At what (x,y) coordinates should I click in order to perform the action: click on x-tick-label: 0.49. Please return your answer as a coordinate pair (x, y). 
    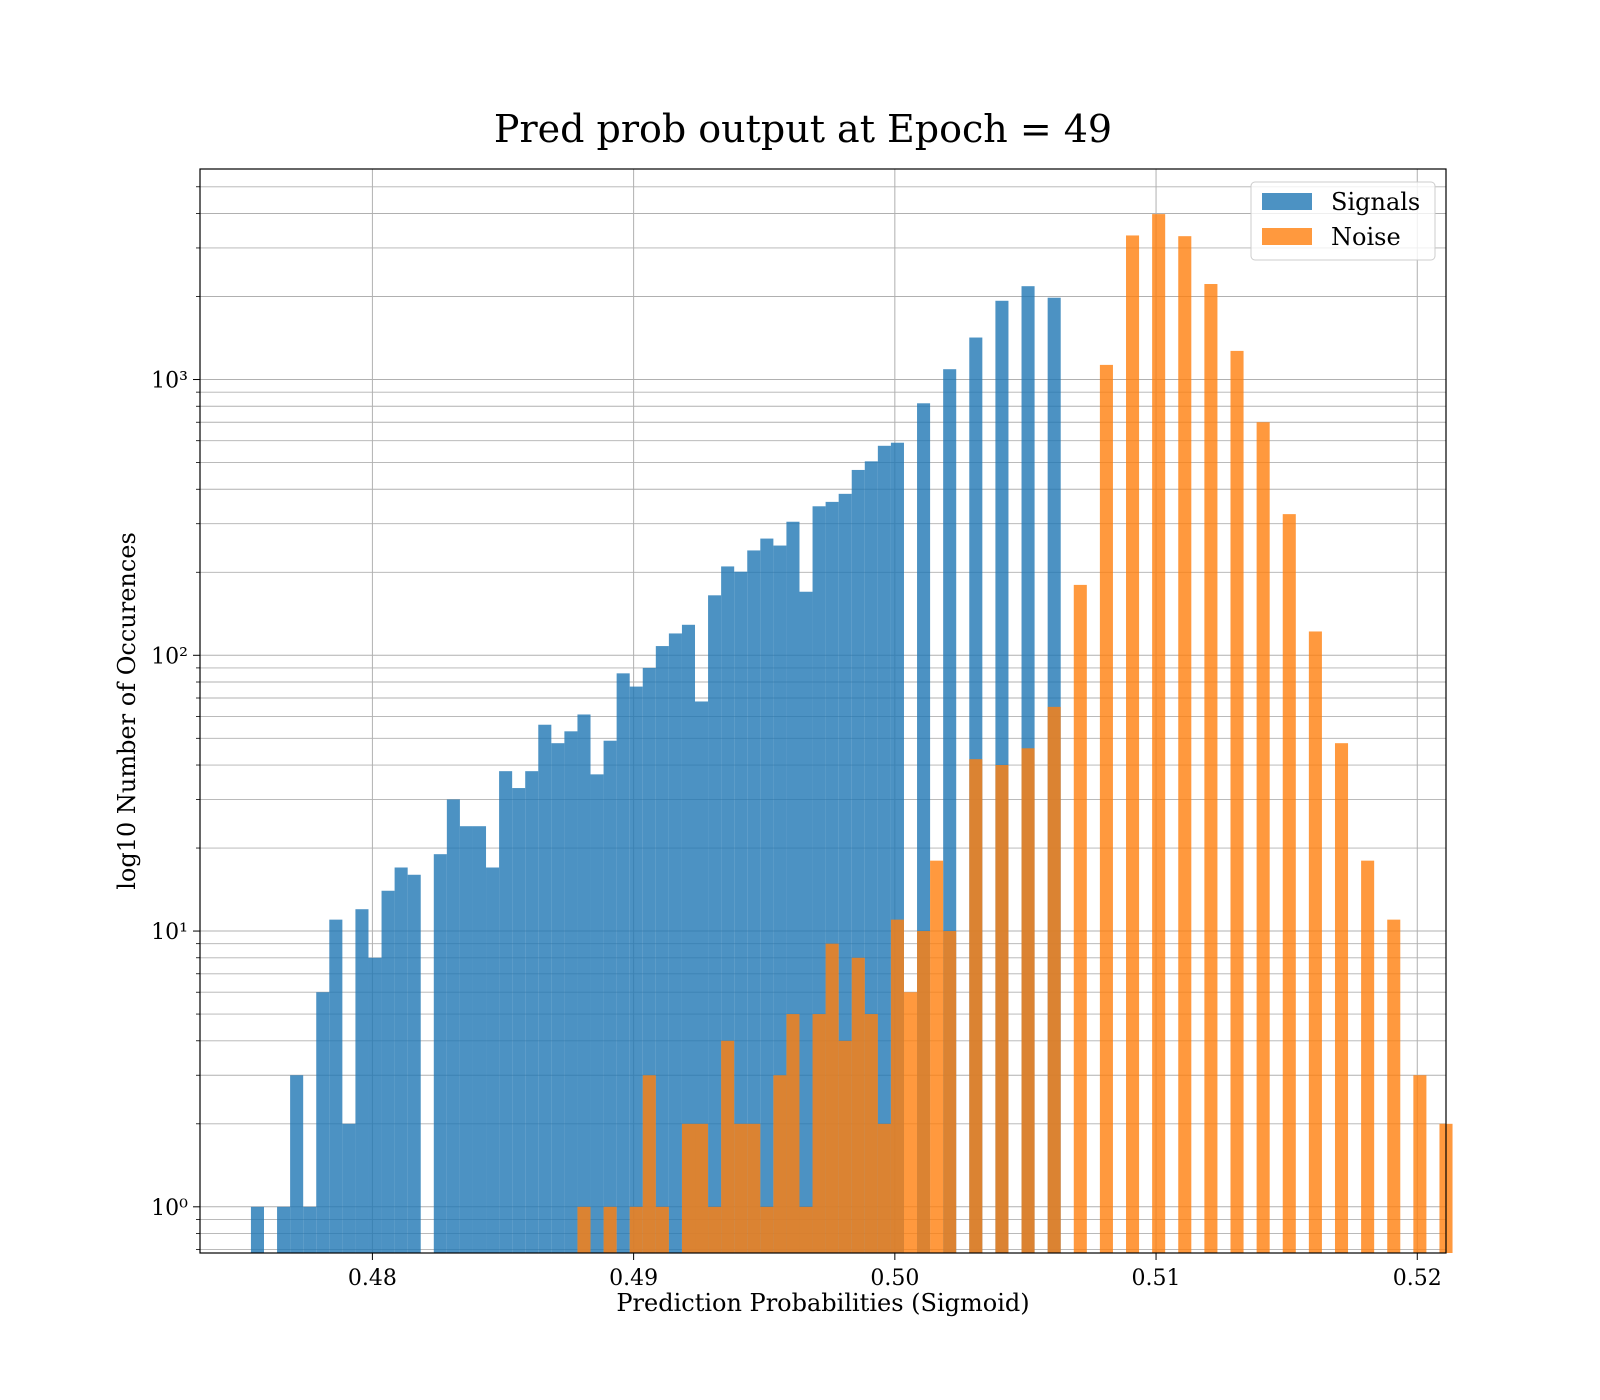
    Looking at the image, I should click on (633, 1278).